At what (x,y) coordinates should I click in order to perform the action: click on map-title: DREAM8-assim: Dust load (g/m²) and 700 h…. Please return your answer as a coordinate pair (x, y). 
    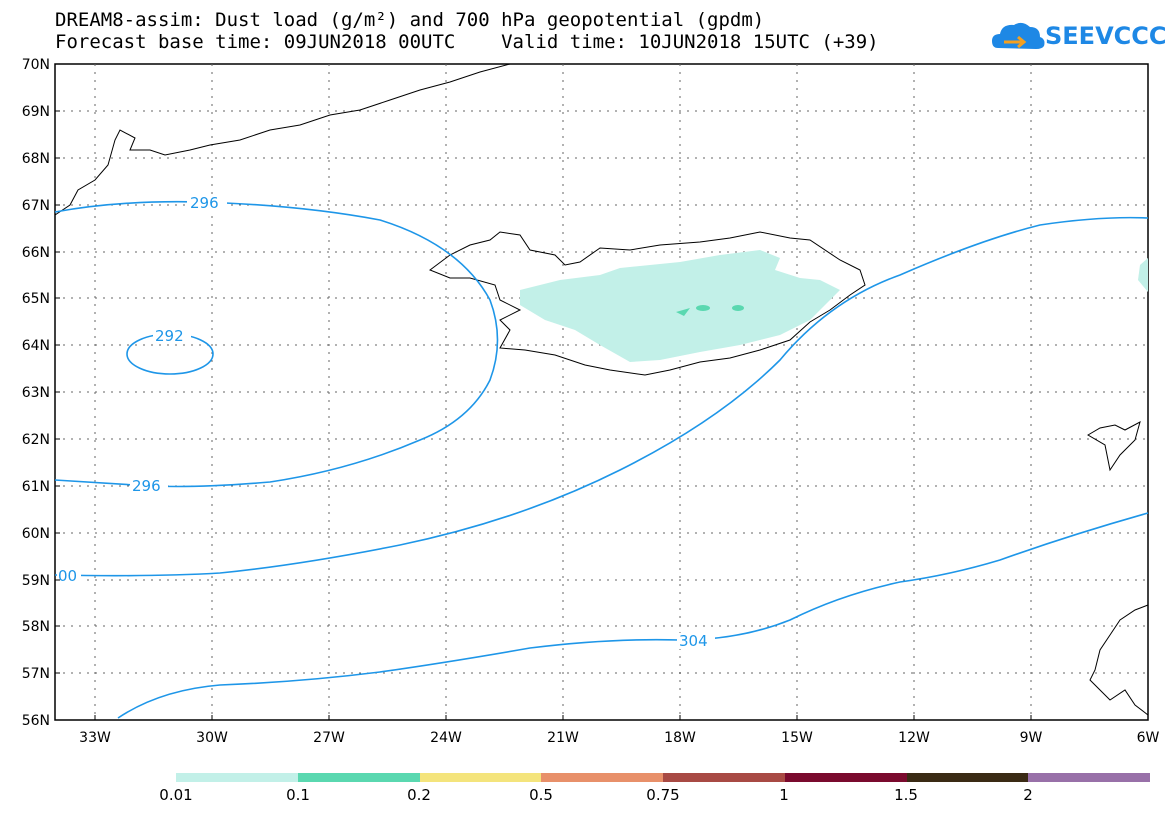
    Looking at the image, I should click on (410, 20).